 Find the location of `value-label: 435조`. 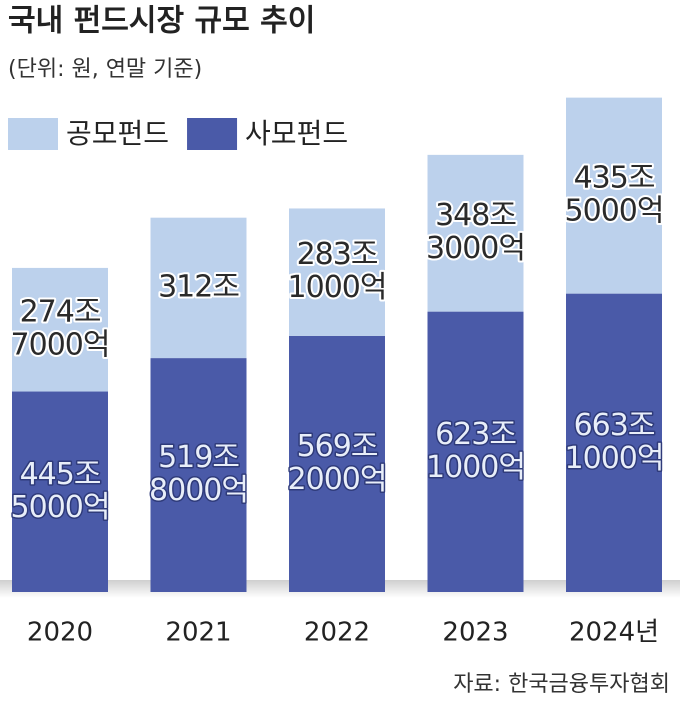

value-label: 435조 is located at coordinates (614, 178).